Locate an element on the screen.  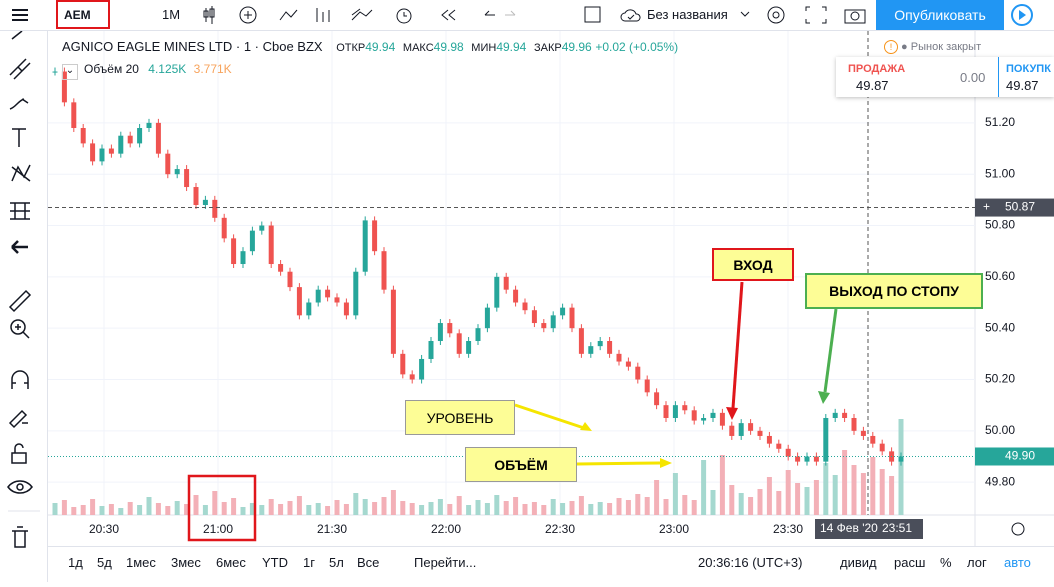
spread: 0.00 is located at coordinates (973, 77).